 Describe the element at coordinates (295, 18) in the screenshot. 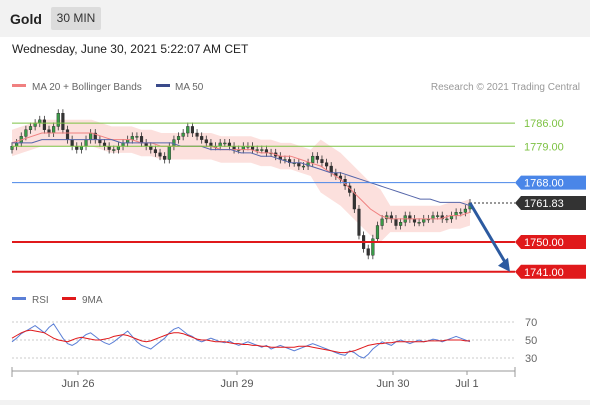

I see `header: Gold 30 MIN` at that location.